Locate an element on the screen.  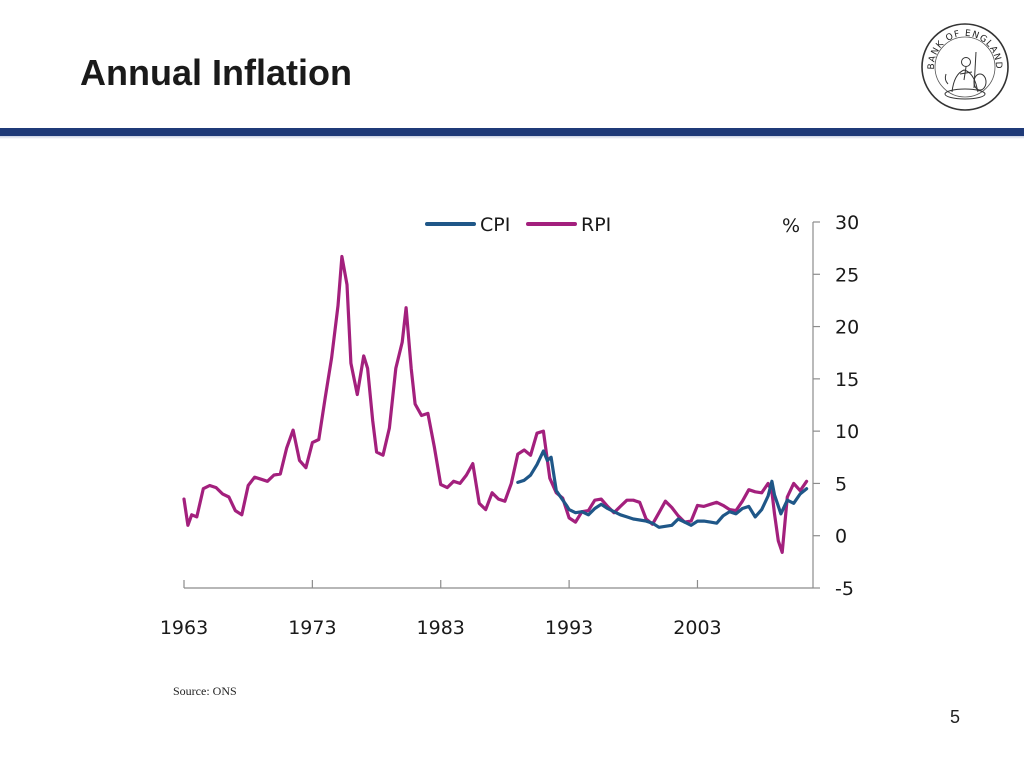
legend-label-cpi: CPI is located at coordinates (495, 225).